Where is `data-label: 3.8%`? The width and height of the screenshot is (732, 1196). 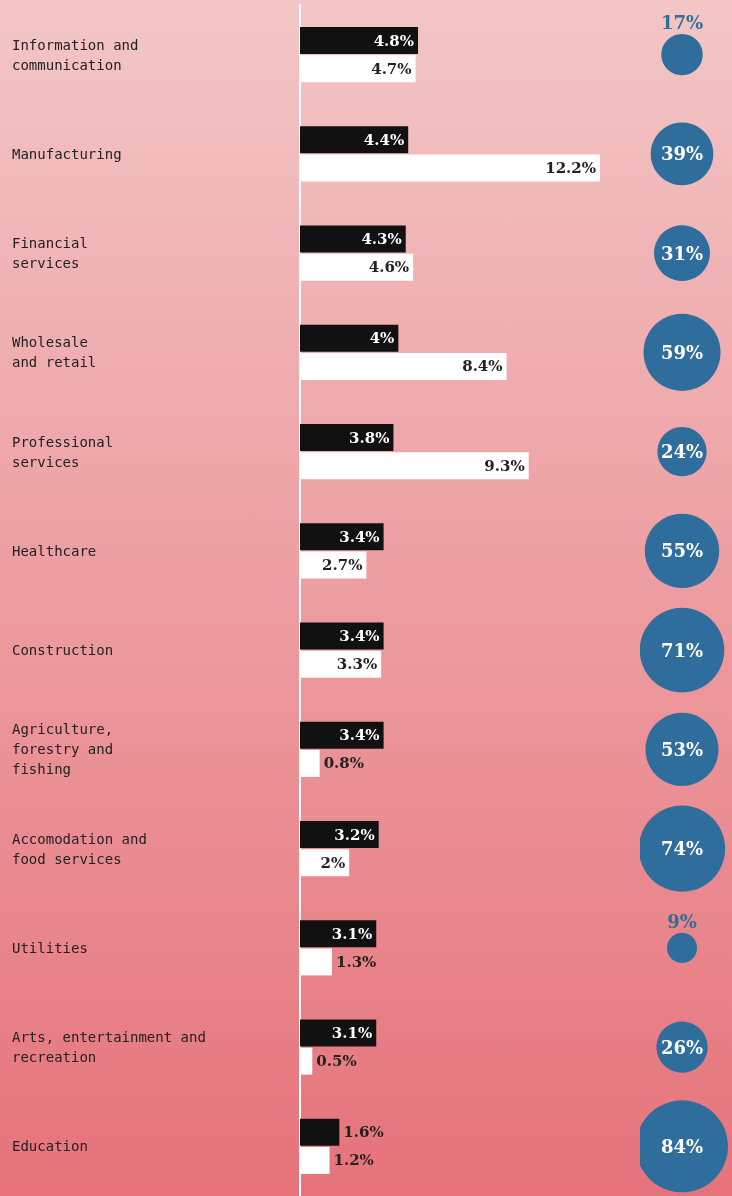
data-label: 3.8% is located at coordinates (369, 437).